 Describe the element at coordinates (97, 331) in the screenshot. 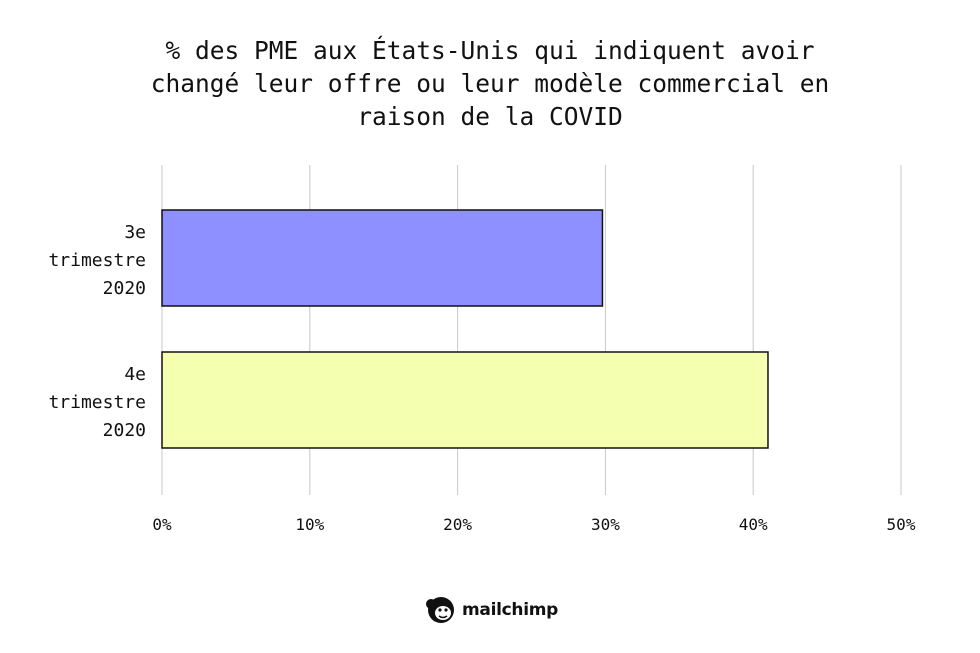

I see `y-axis-categories: 3e trimestre 2020 4e trimestre 2020` at that location.